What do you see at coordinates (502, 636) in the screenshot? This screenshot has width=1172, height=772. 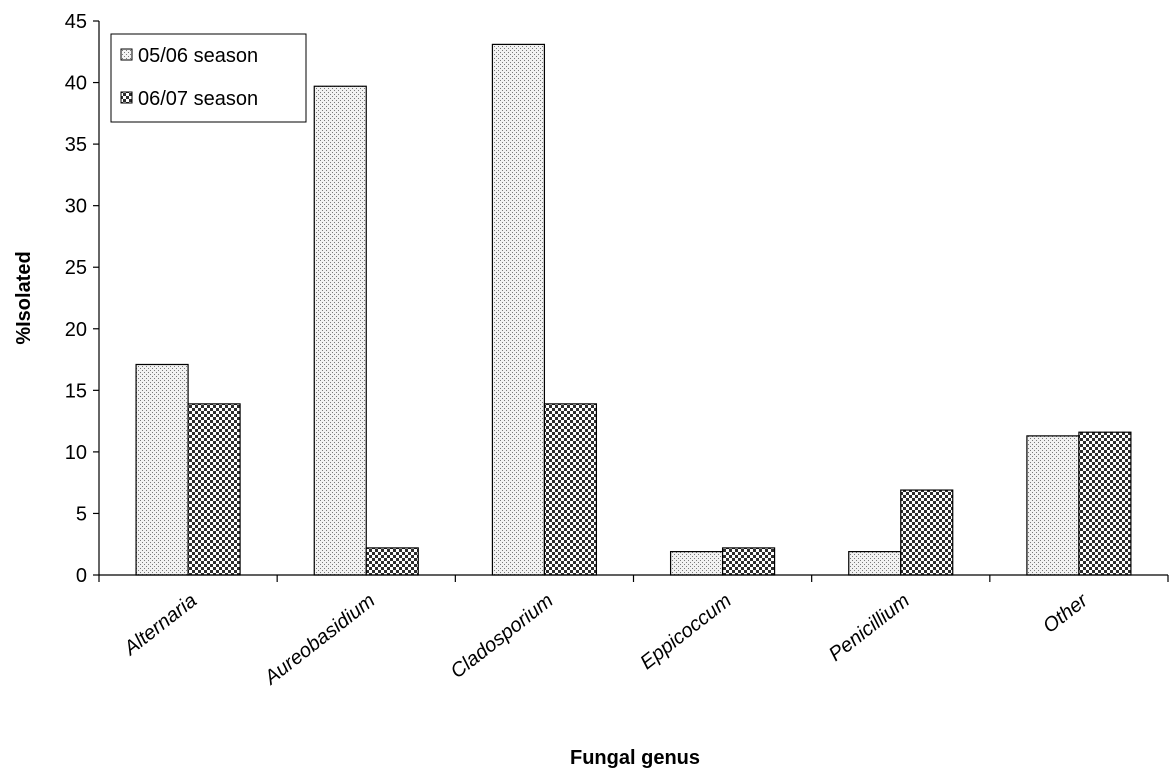 I see `x-tick-label-cladosporium: Cladosporium` at bounding box center [502, 636].